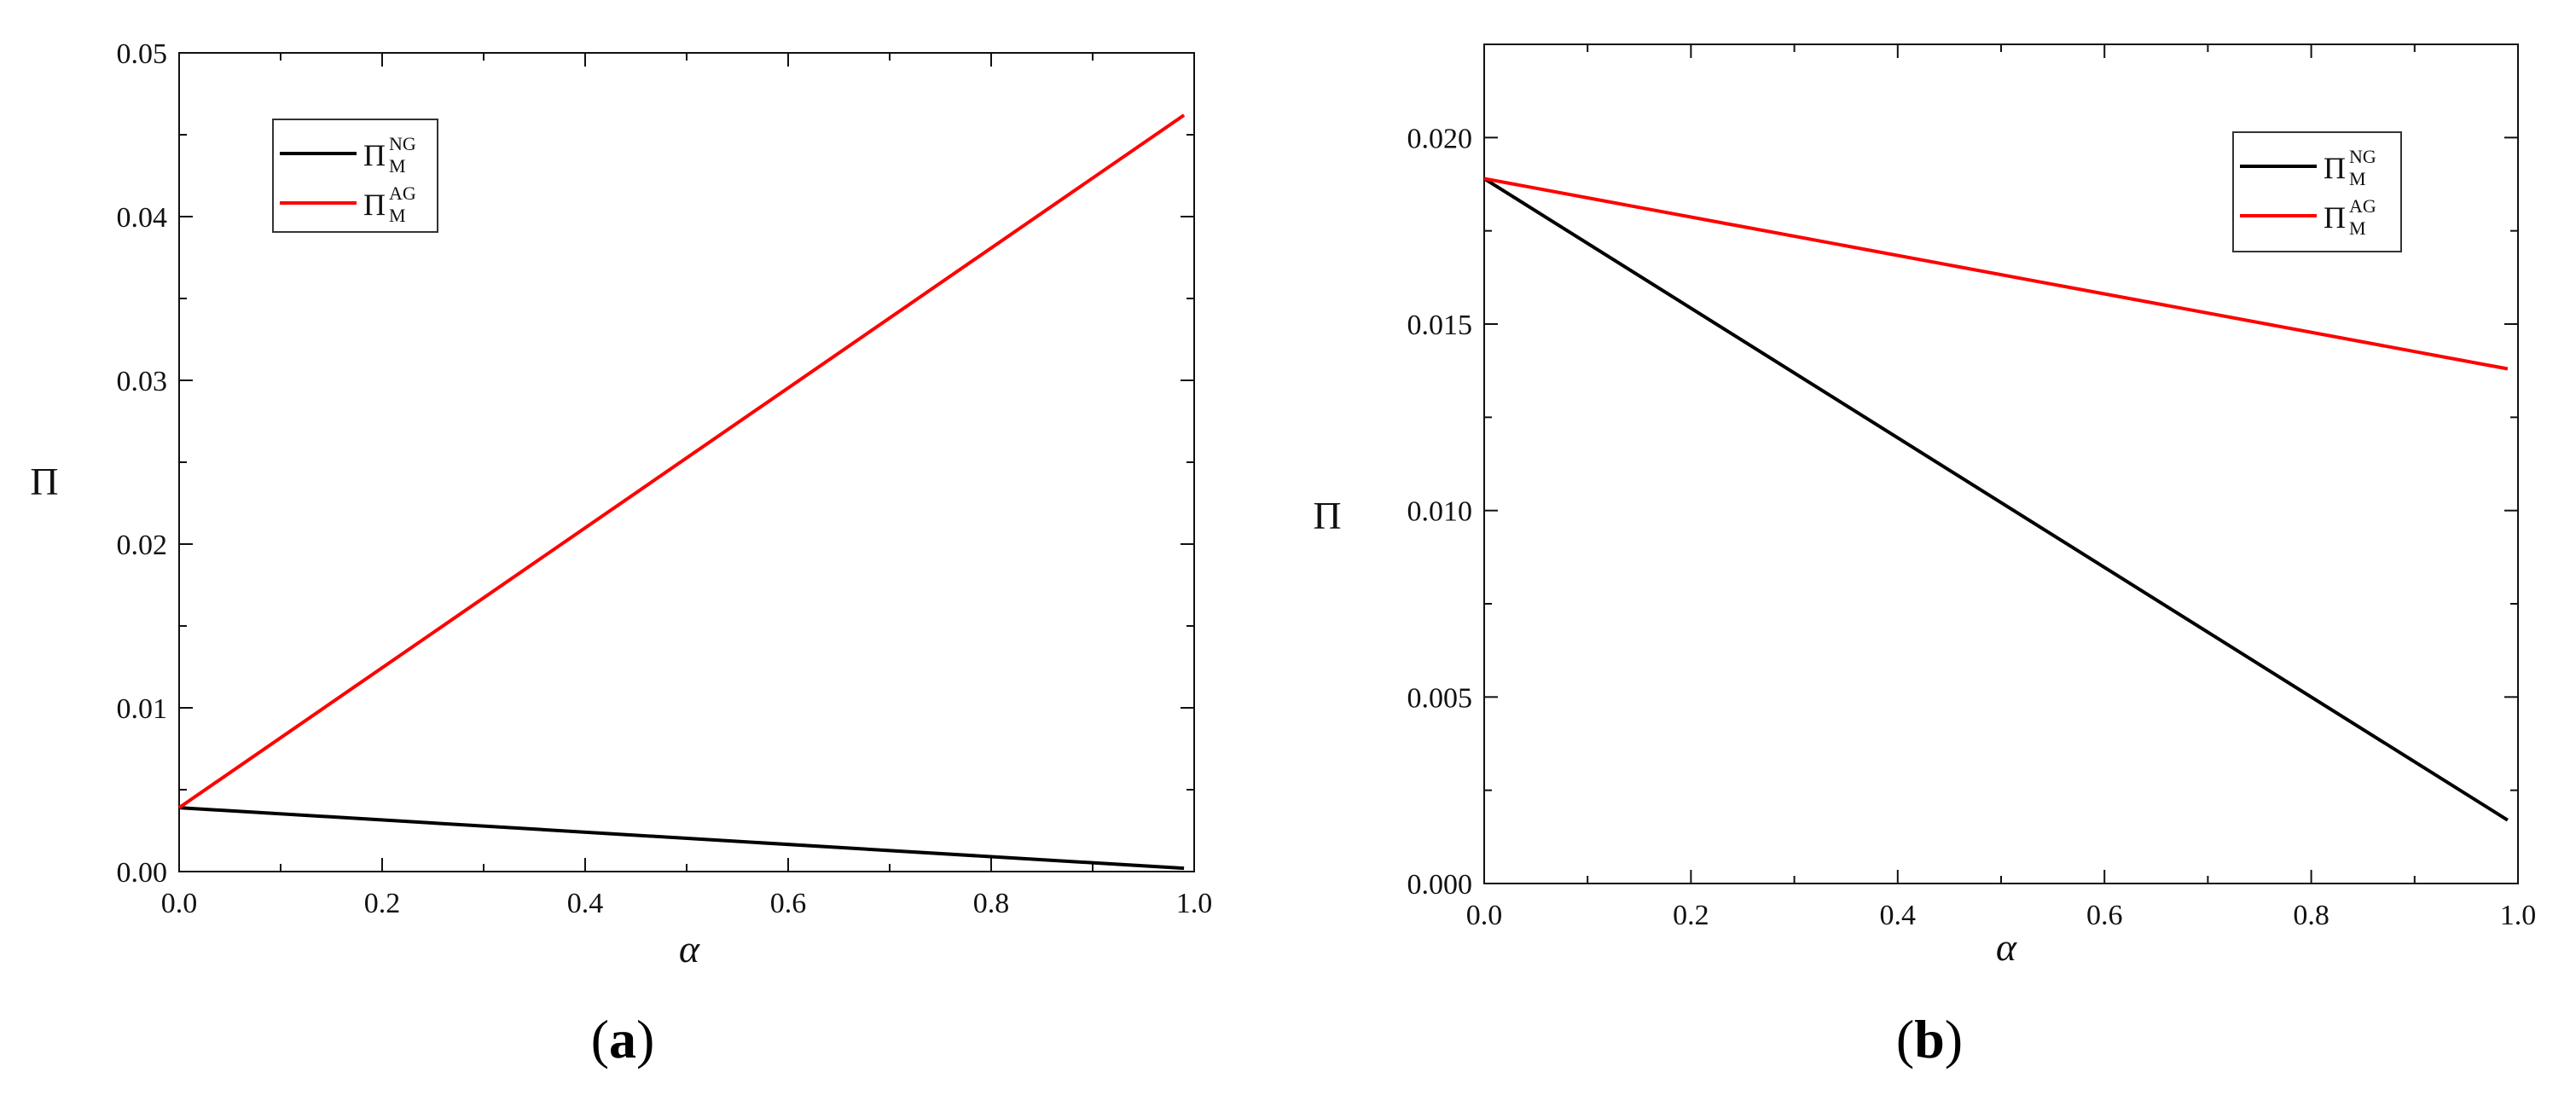  I want to click on y-tick-label: 0.04, so click(142, 218).